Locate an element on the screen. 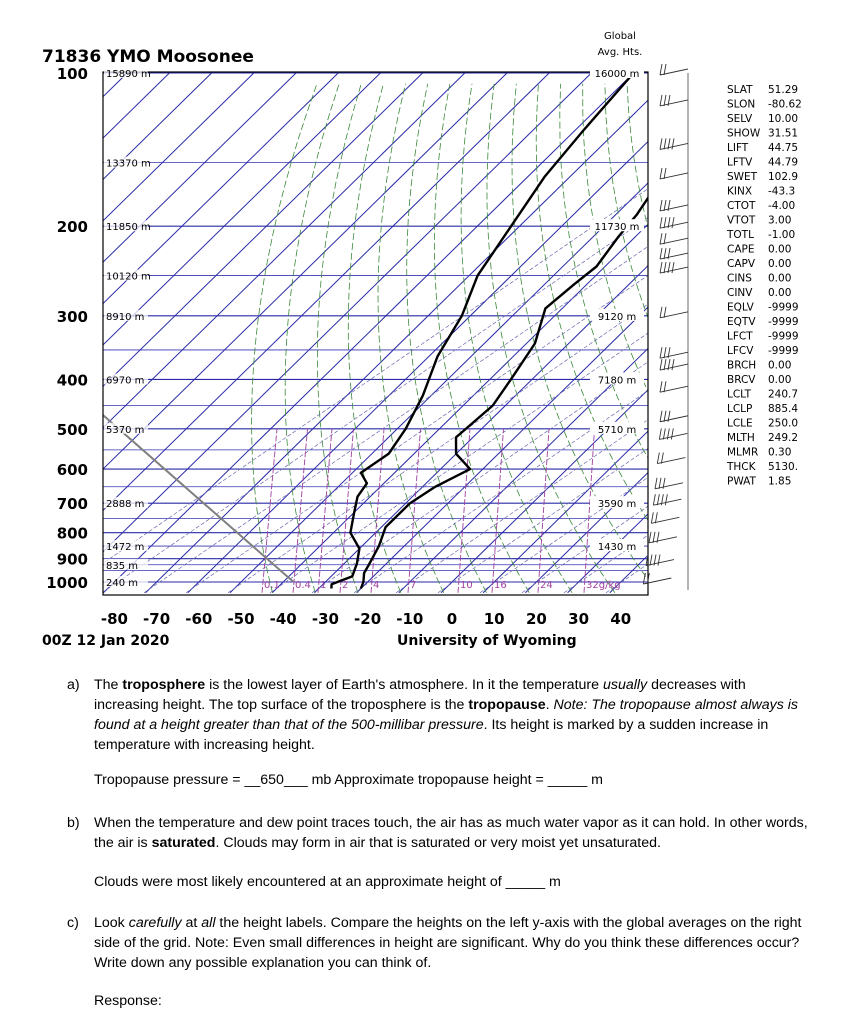 This screenshot has width=855, height=1024. x-tick-label: 20 is located at coordinates (536, 619).